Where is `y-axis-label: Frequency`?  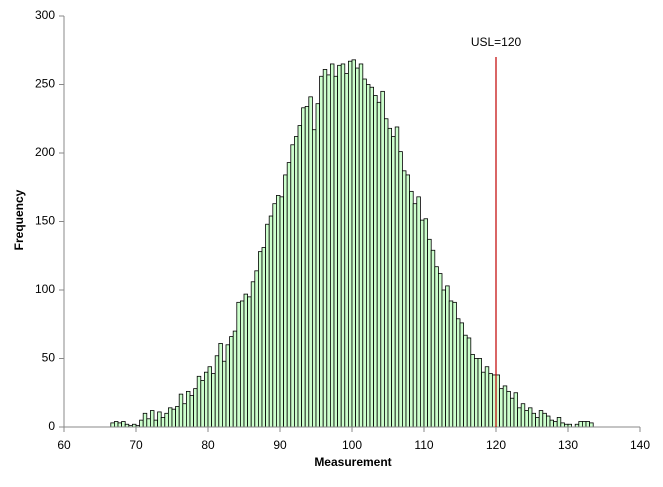 y-axis-label: Frequency is located at coordinates (19, 219).